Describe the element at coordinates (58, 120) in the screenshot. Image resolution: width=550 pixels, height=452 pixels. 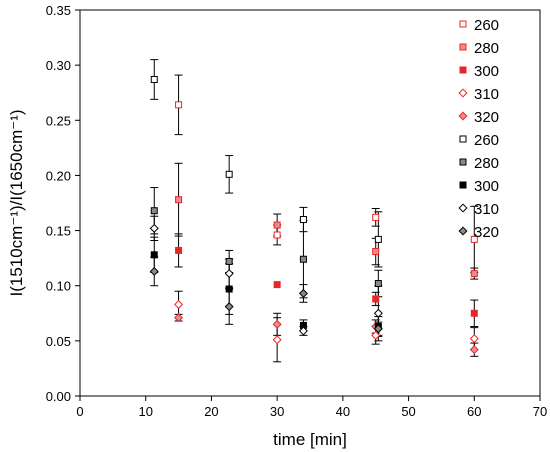
I see `y-tick-label: 0.25` at that location.